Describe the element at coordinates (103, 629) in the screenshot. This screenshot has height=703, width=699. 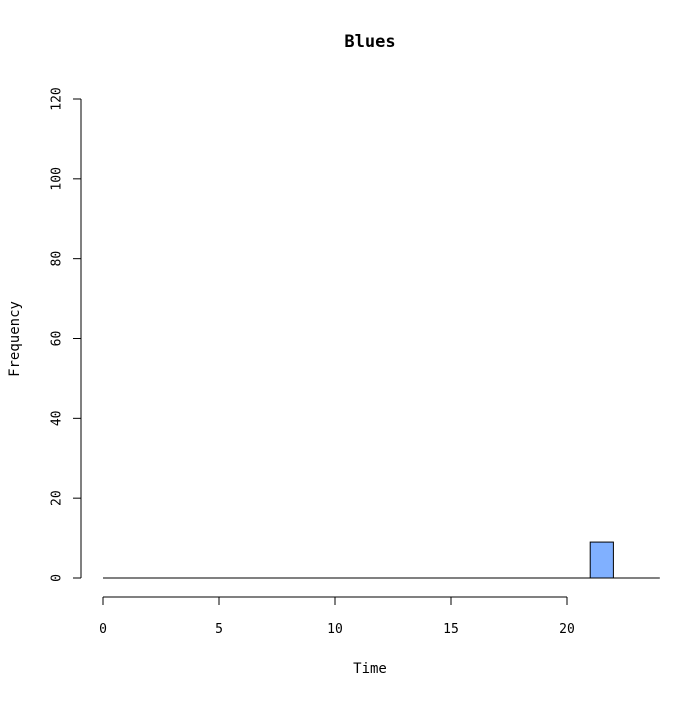
I see `x-tick-label: 0` at that location.